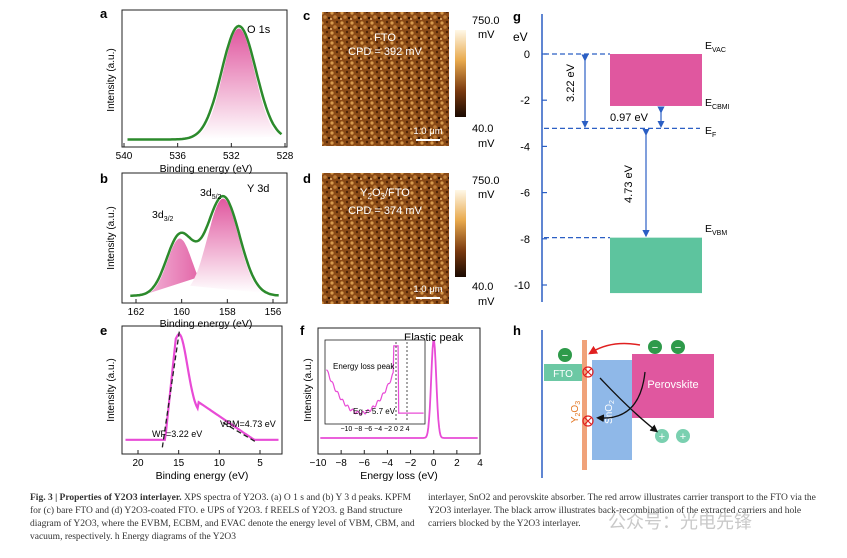 The width and height of the screenshot is (847, 558). I want to click on panel-h: h FTO Y2O3 SnO2 Perovskite − − − + +, so click(613, 400).